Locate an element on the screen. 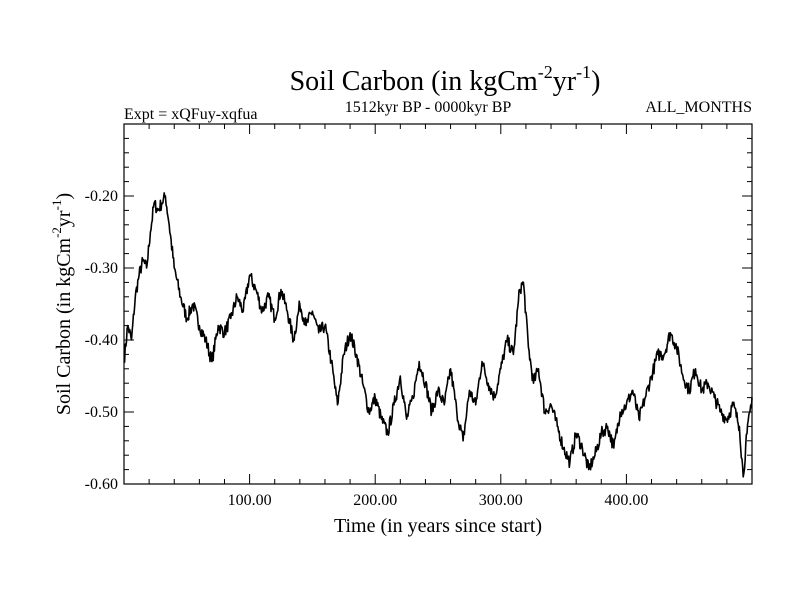 The width and height of the screenshot is (800, 600). subtitle-center: 1512kyr BP - 0000kyr BP is located at coordinates (428, 107).